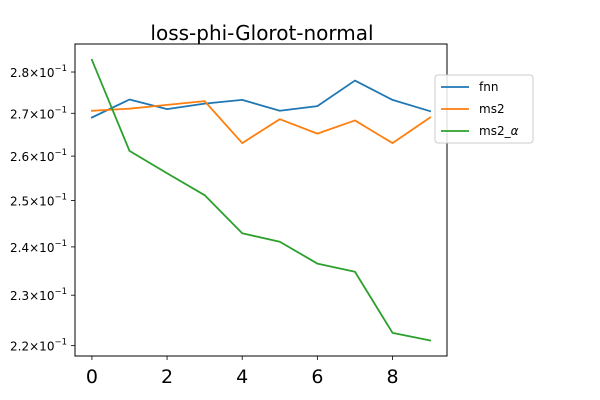 This screenshot has width=600, height=400. What do you see at coordinates (317, 377) in the screenshot?
I see `x-tick-label: 6` at bounding box center [317, 377].